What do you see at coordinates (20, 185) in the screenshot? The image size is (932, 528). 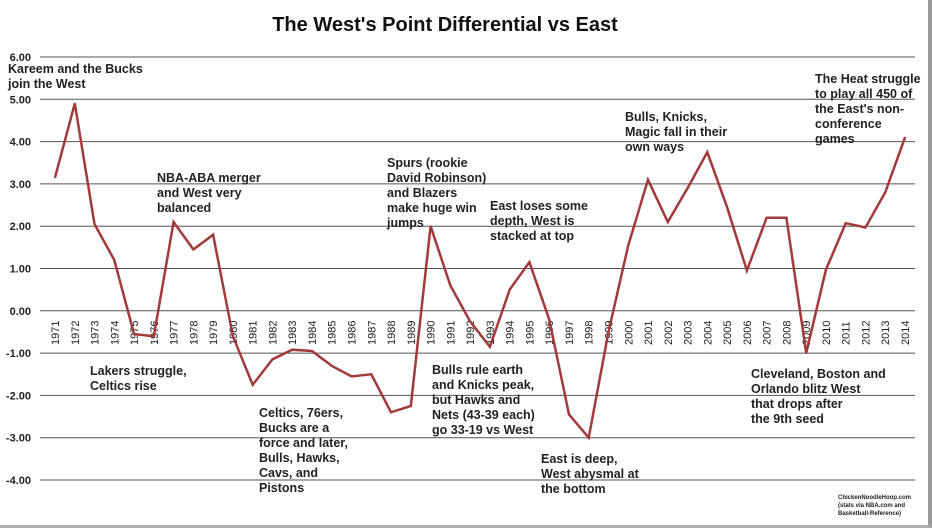 I see `y-tick-label: 3.00` at bounding box center [20, 185].